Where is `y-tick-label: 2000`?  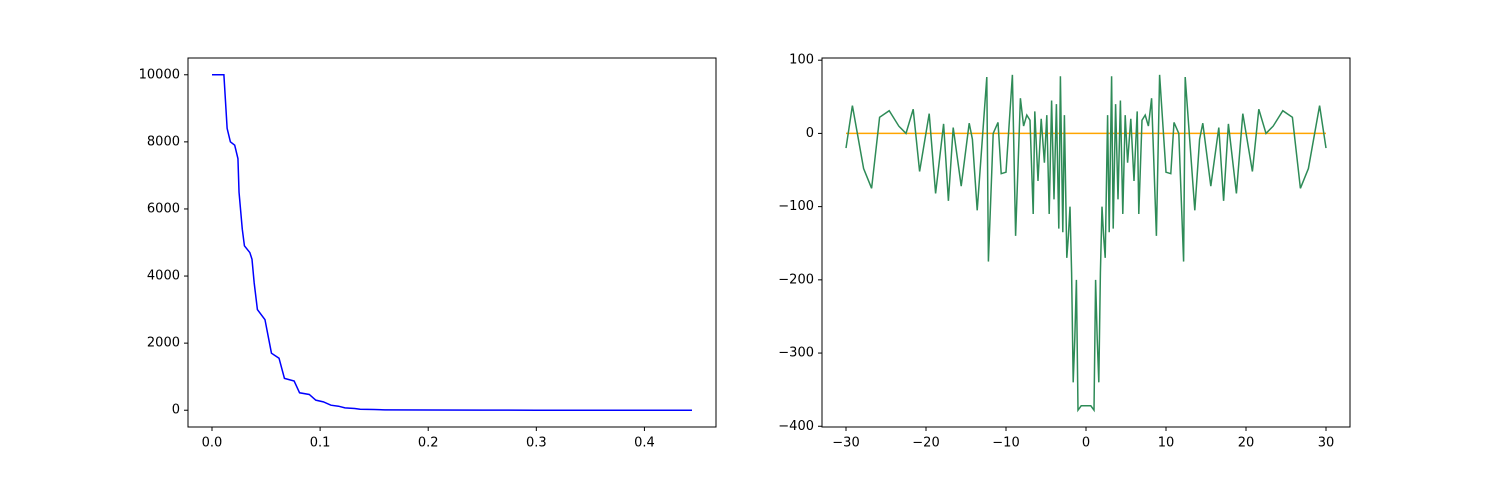
y-tick-label: 2000 is located at coordinates (163, 343).